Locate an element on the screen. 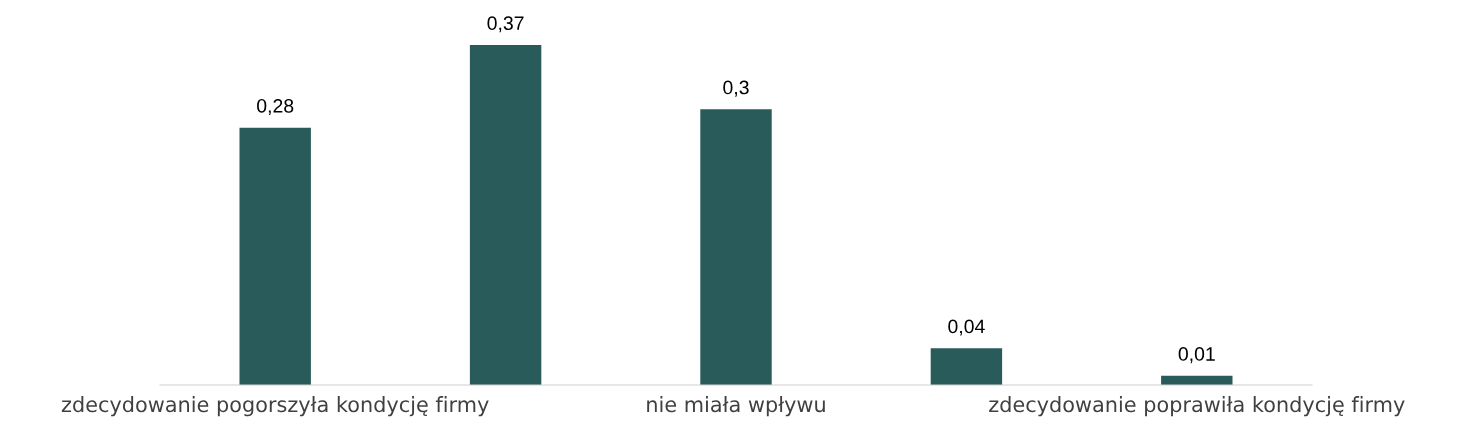 The height and width of the screenshot is (424, 1458). data-label: 0,3 is located at coordinates (736, 88).